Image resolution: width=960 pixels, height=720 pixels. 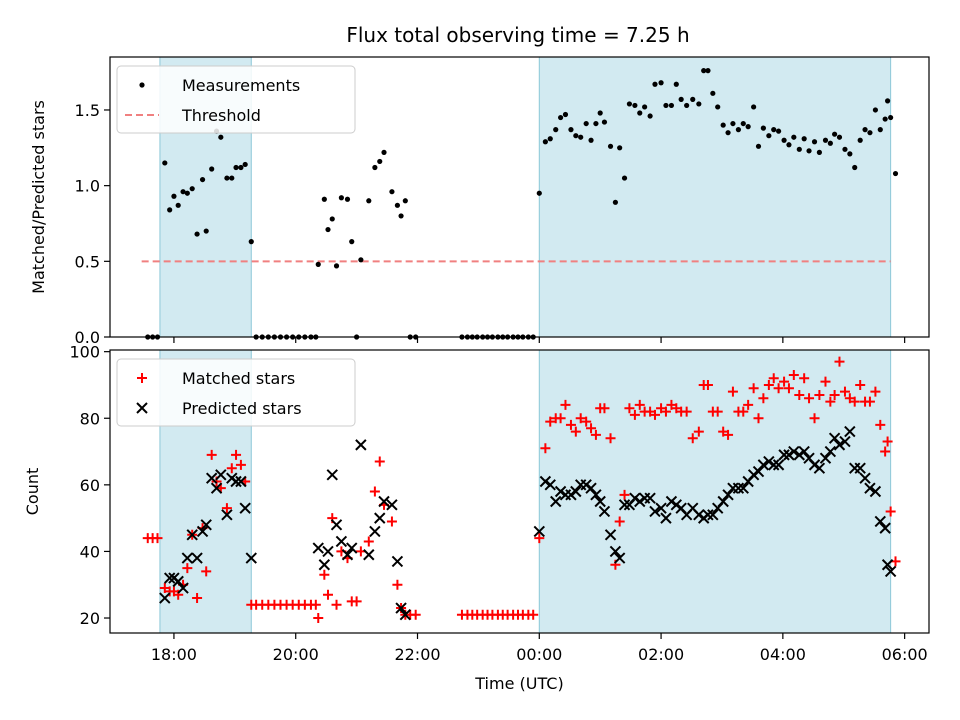 I want to click on x-tick-label: 02:00, so click(x=661, y=654).